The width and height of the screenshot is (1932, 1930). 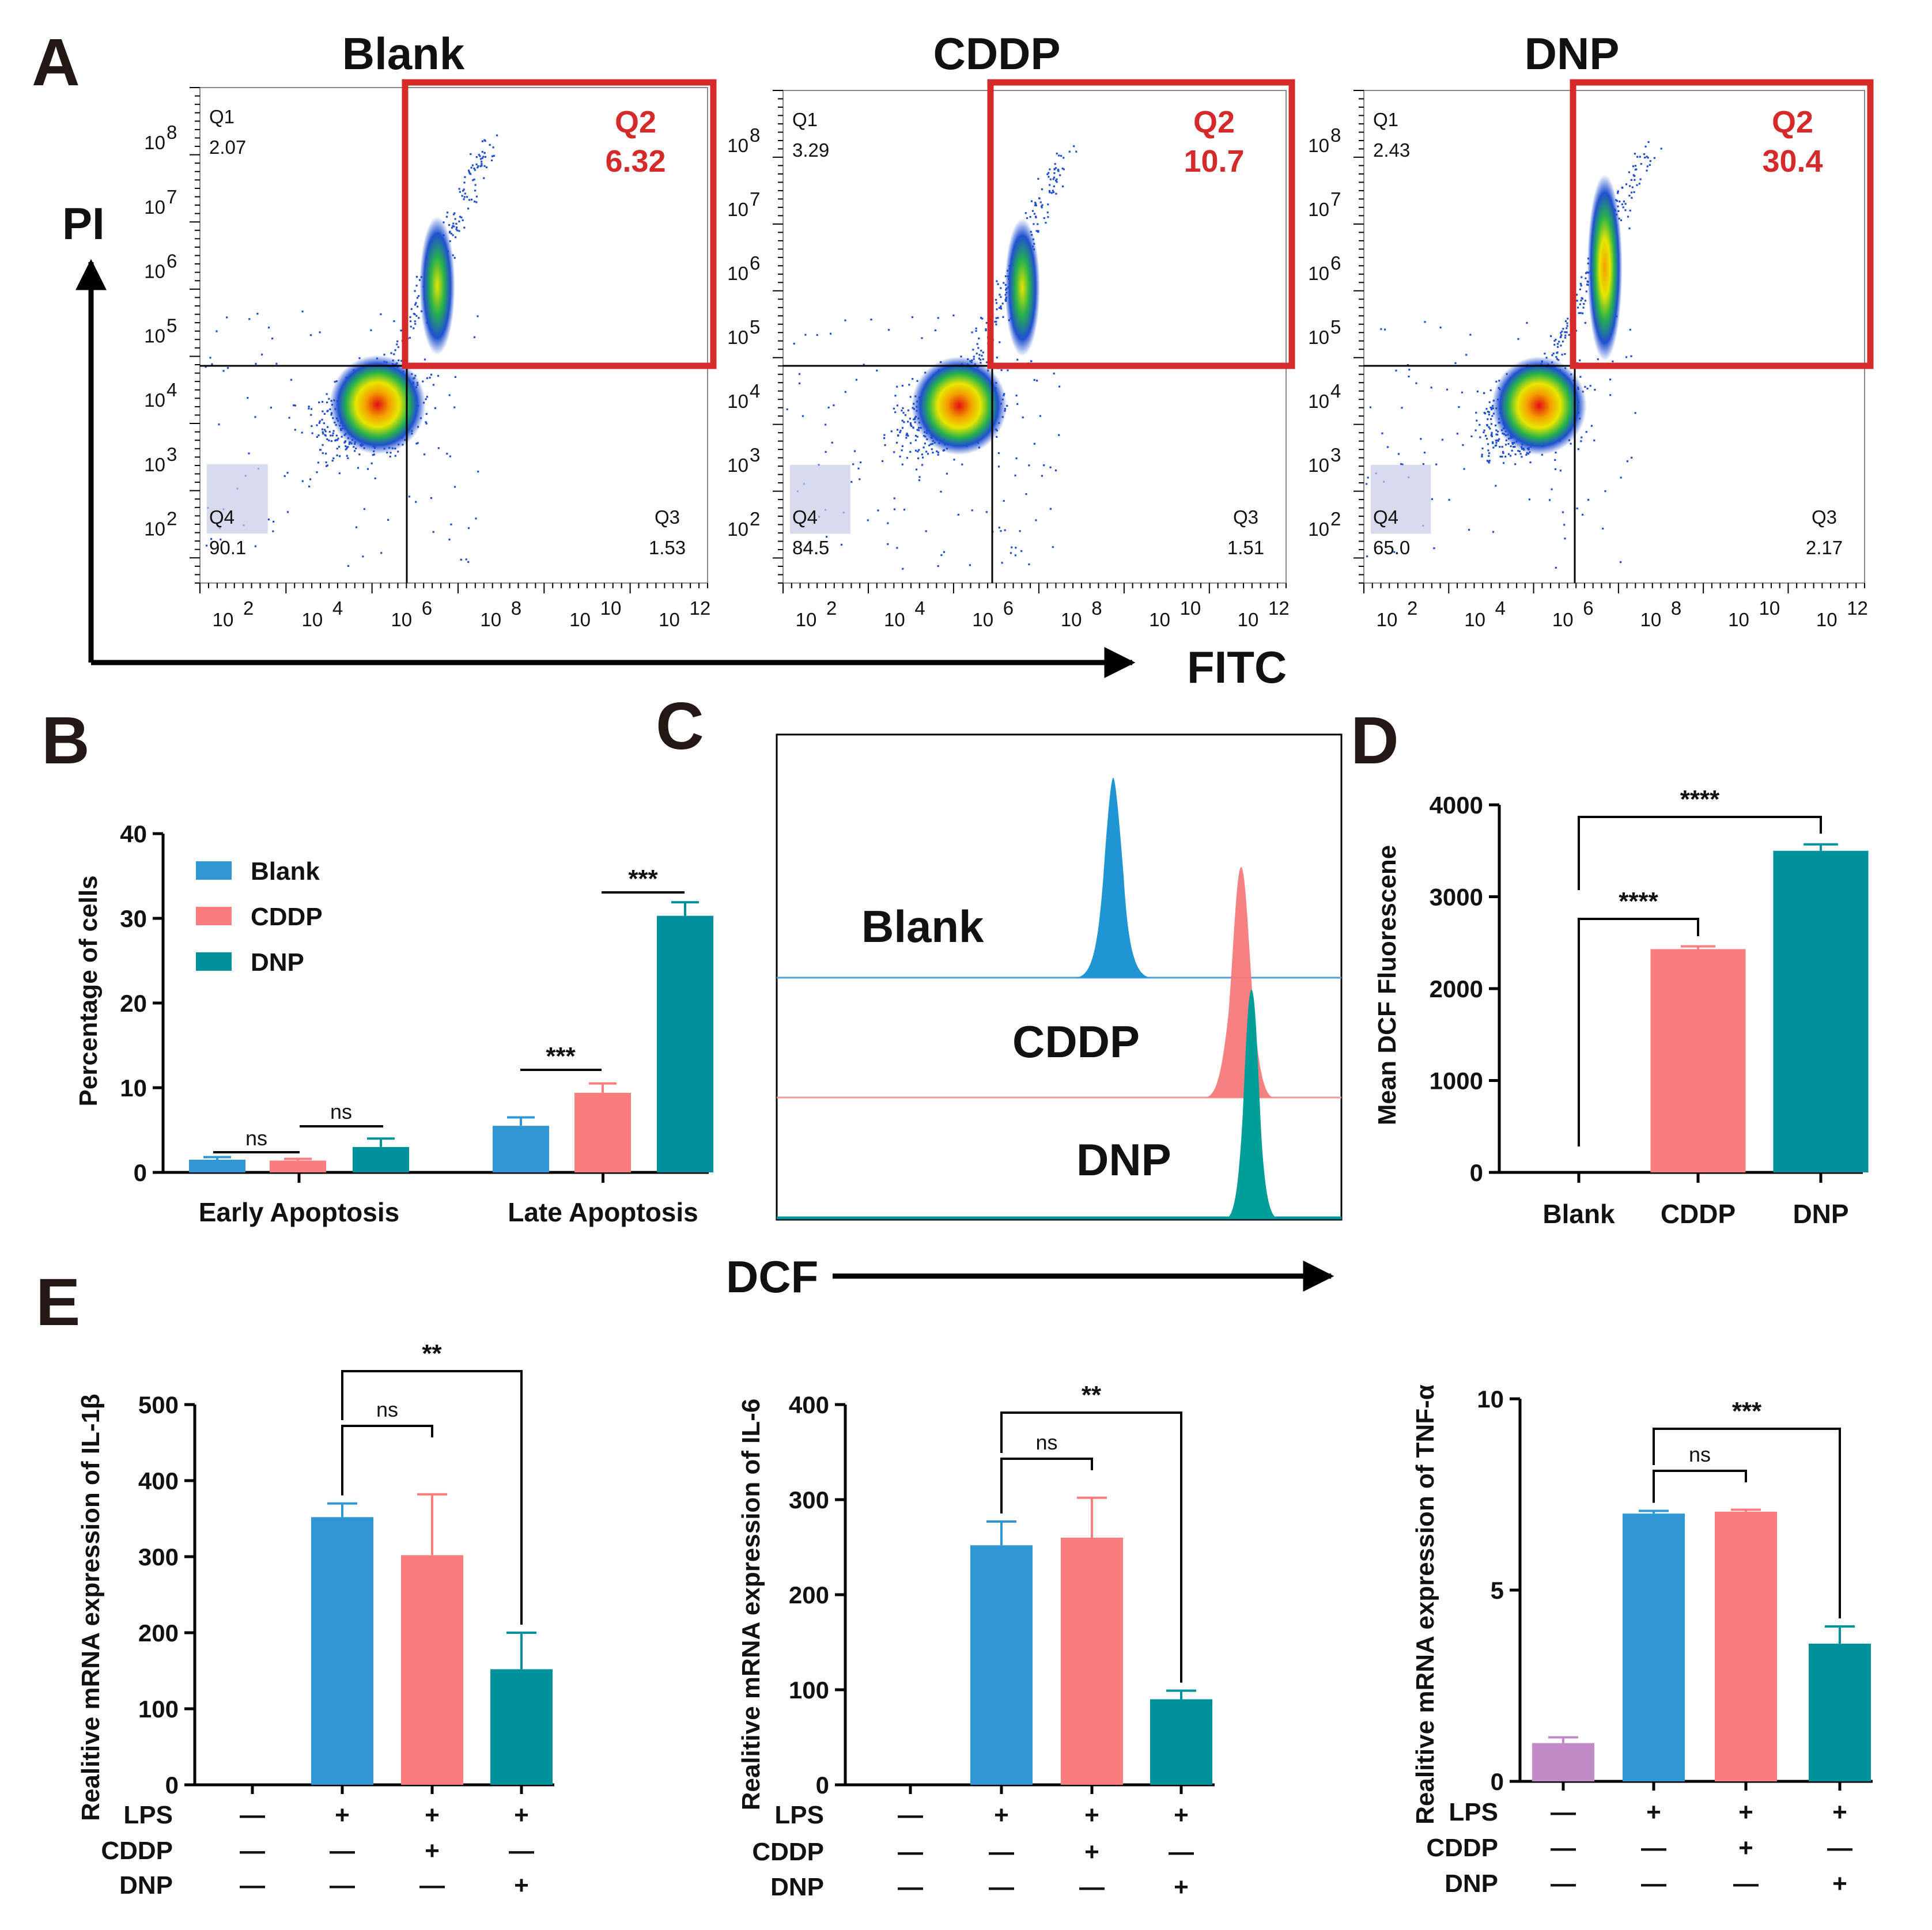 What do you see at coordinates (820, 499) in the screenshot?
I see `debris-region` at bounding box center [820, 499].